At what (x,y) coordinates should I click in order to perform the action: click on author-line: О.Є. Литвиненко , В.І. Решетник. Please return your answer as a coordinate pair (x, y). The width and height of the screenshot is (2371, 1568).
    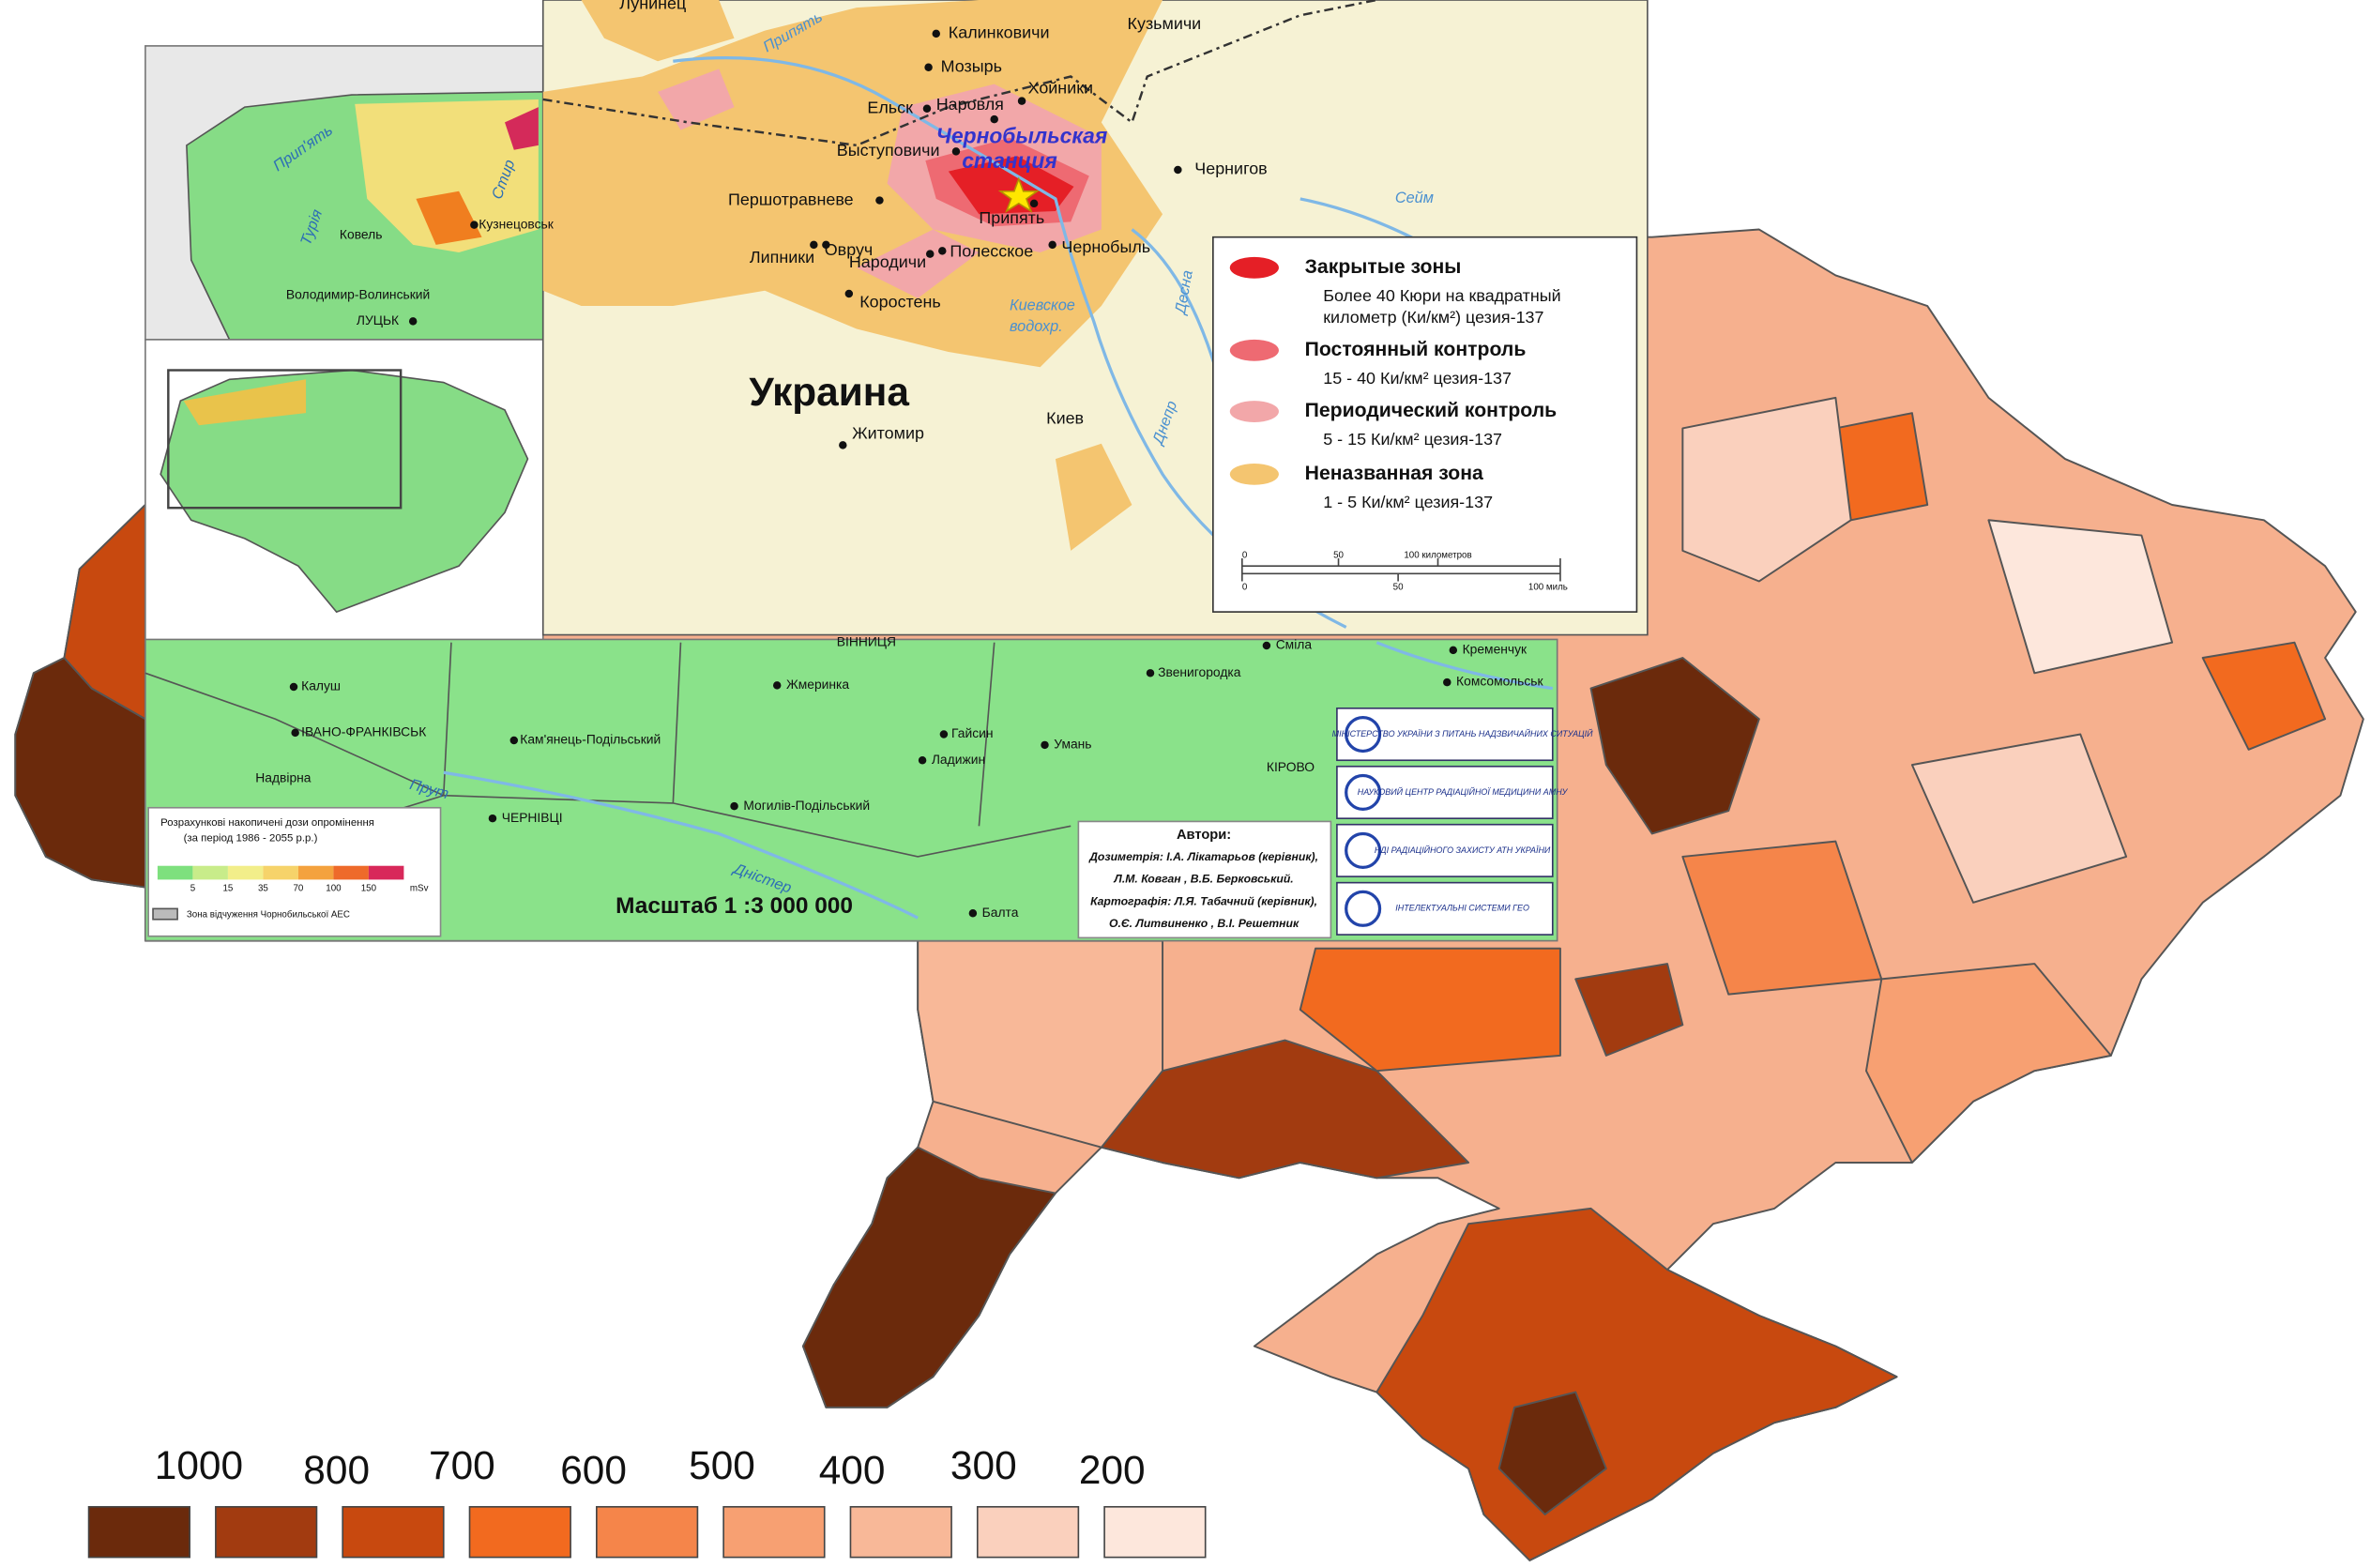
    Looking at the image, I should click on (1204, 923).